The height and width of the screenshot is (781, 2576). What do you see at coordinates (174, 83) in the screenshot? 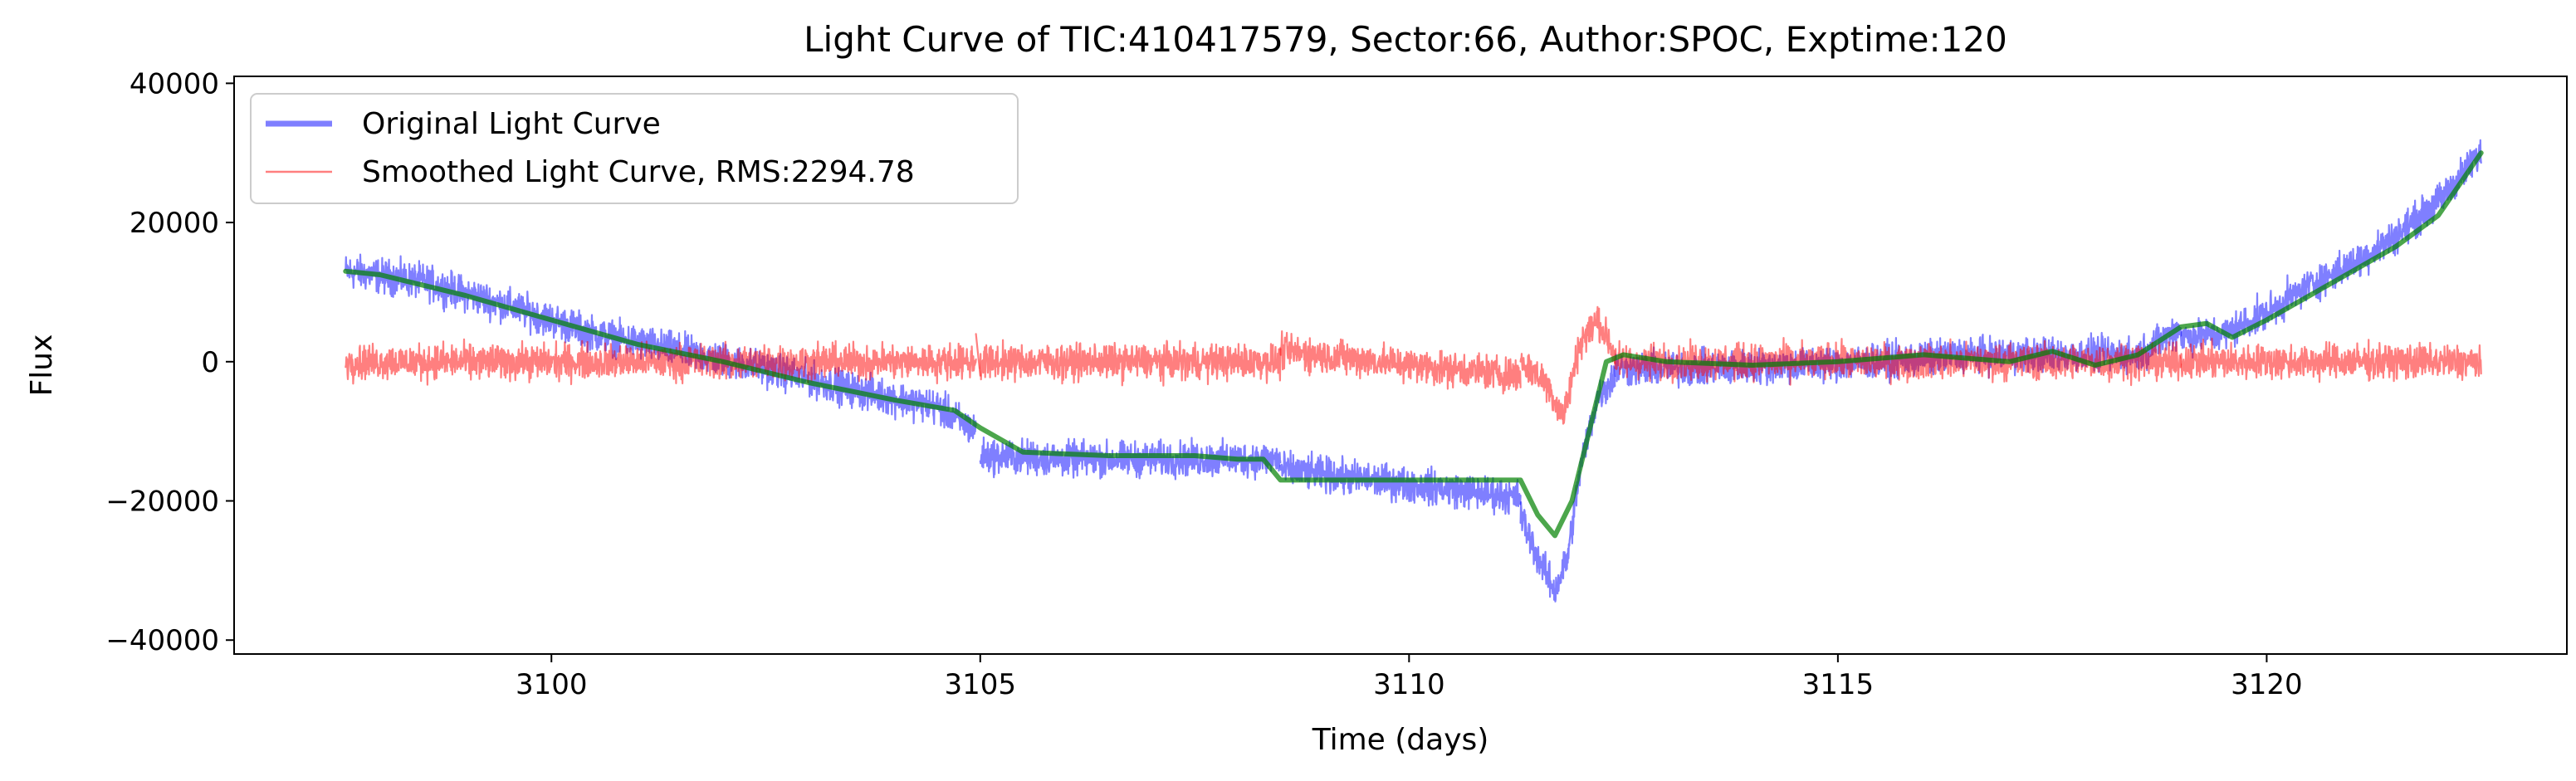
I see `y-tick-label: 40000` at bounding box center [174, 83].